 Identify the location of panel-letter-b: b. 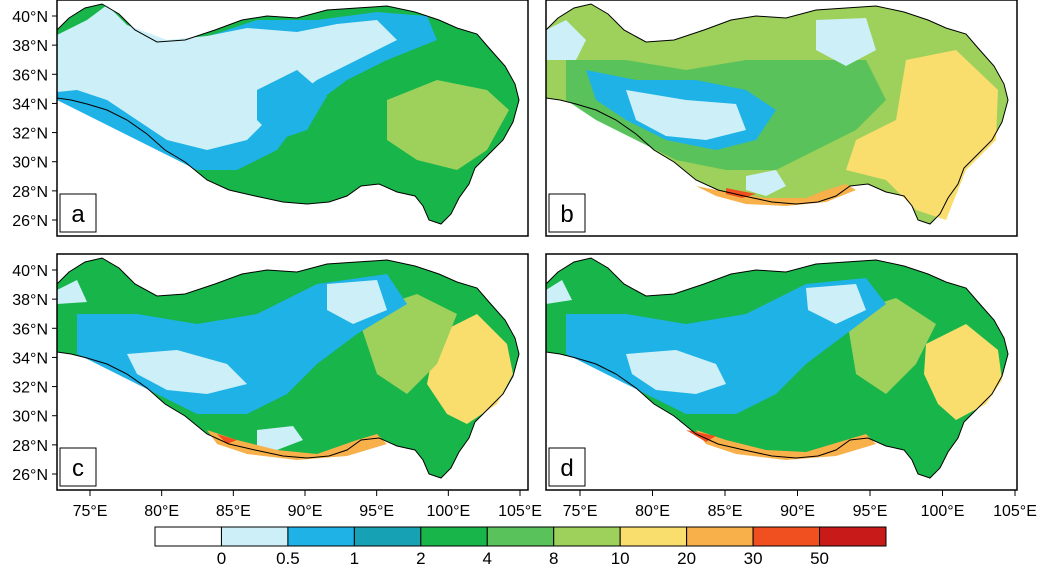
(566, 214).